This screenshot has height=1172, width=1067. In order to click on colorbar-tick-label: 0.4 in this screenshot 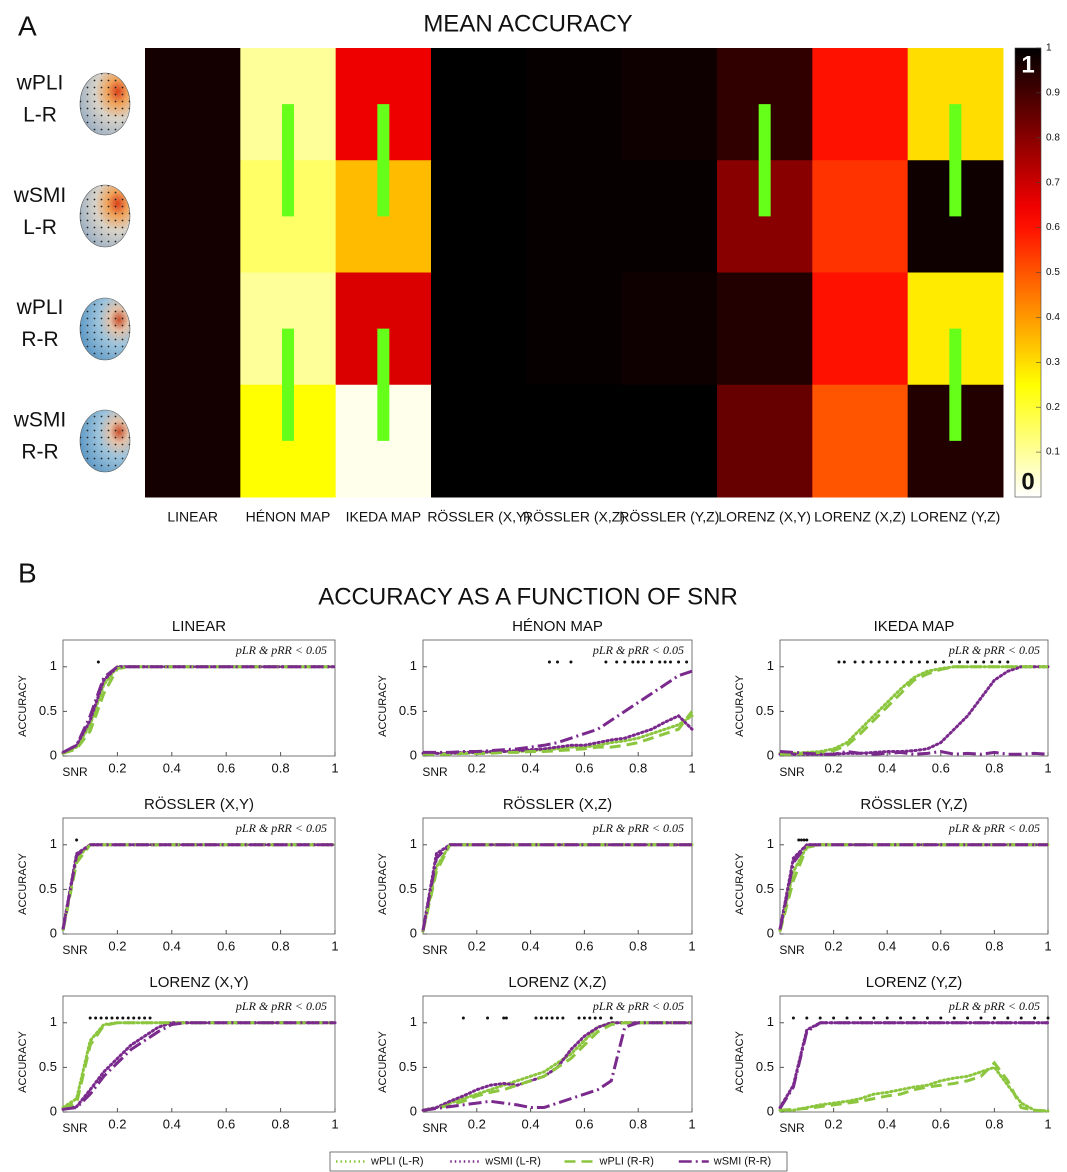, I will do `click(1053, 317)`.